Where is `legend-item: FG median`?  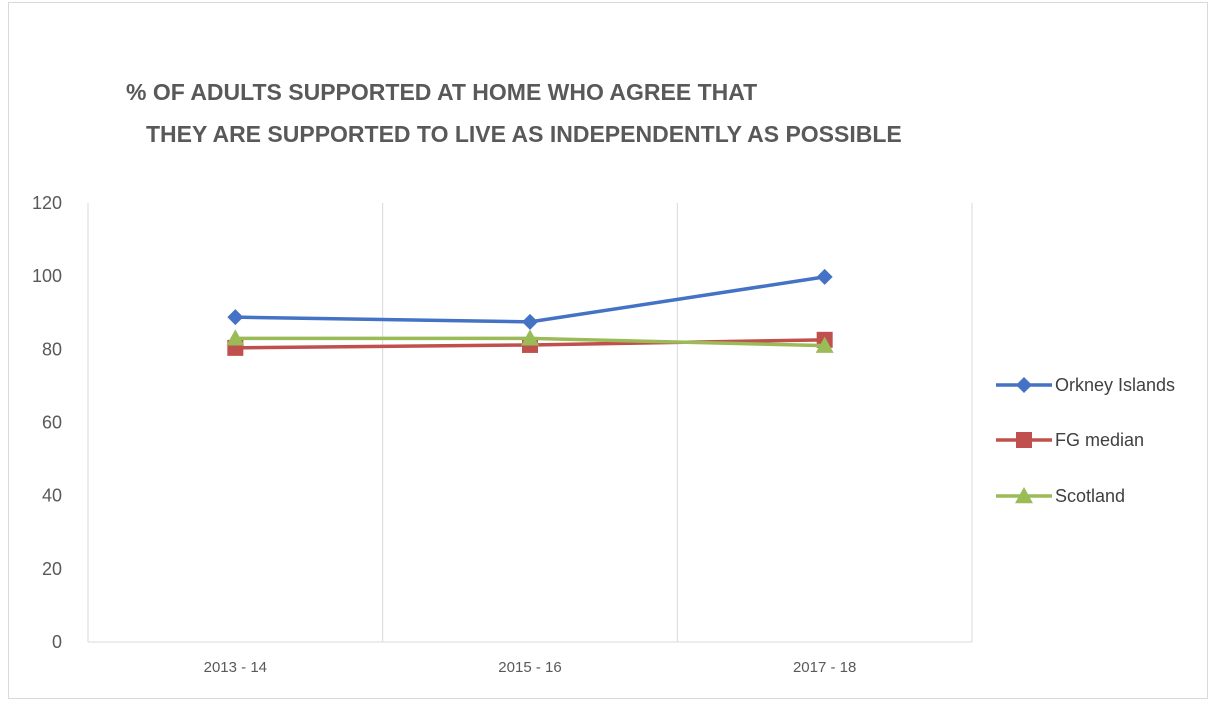
legend-item: FG median is located at coordinates (1070, 440).